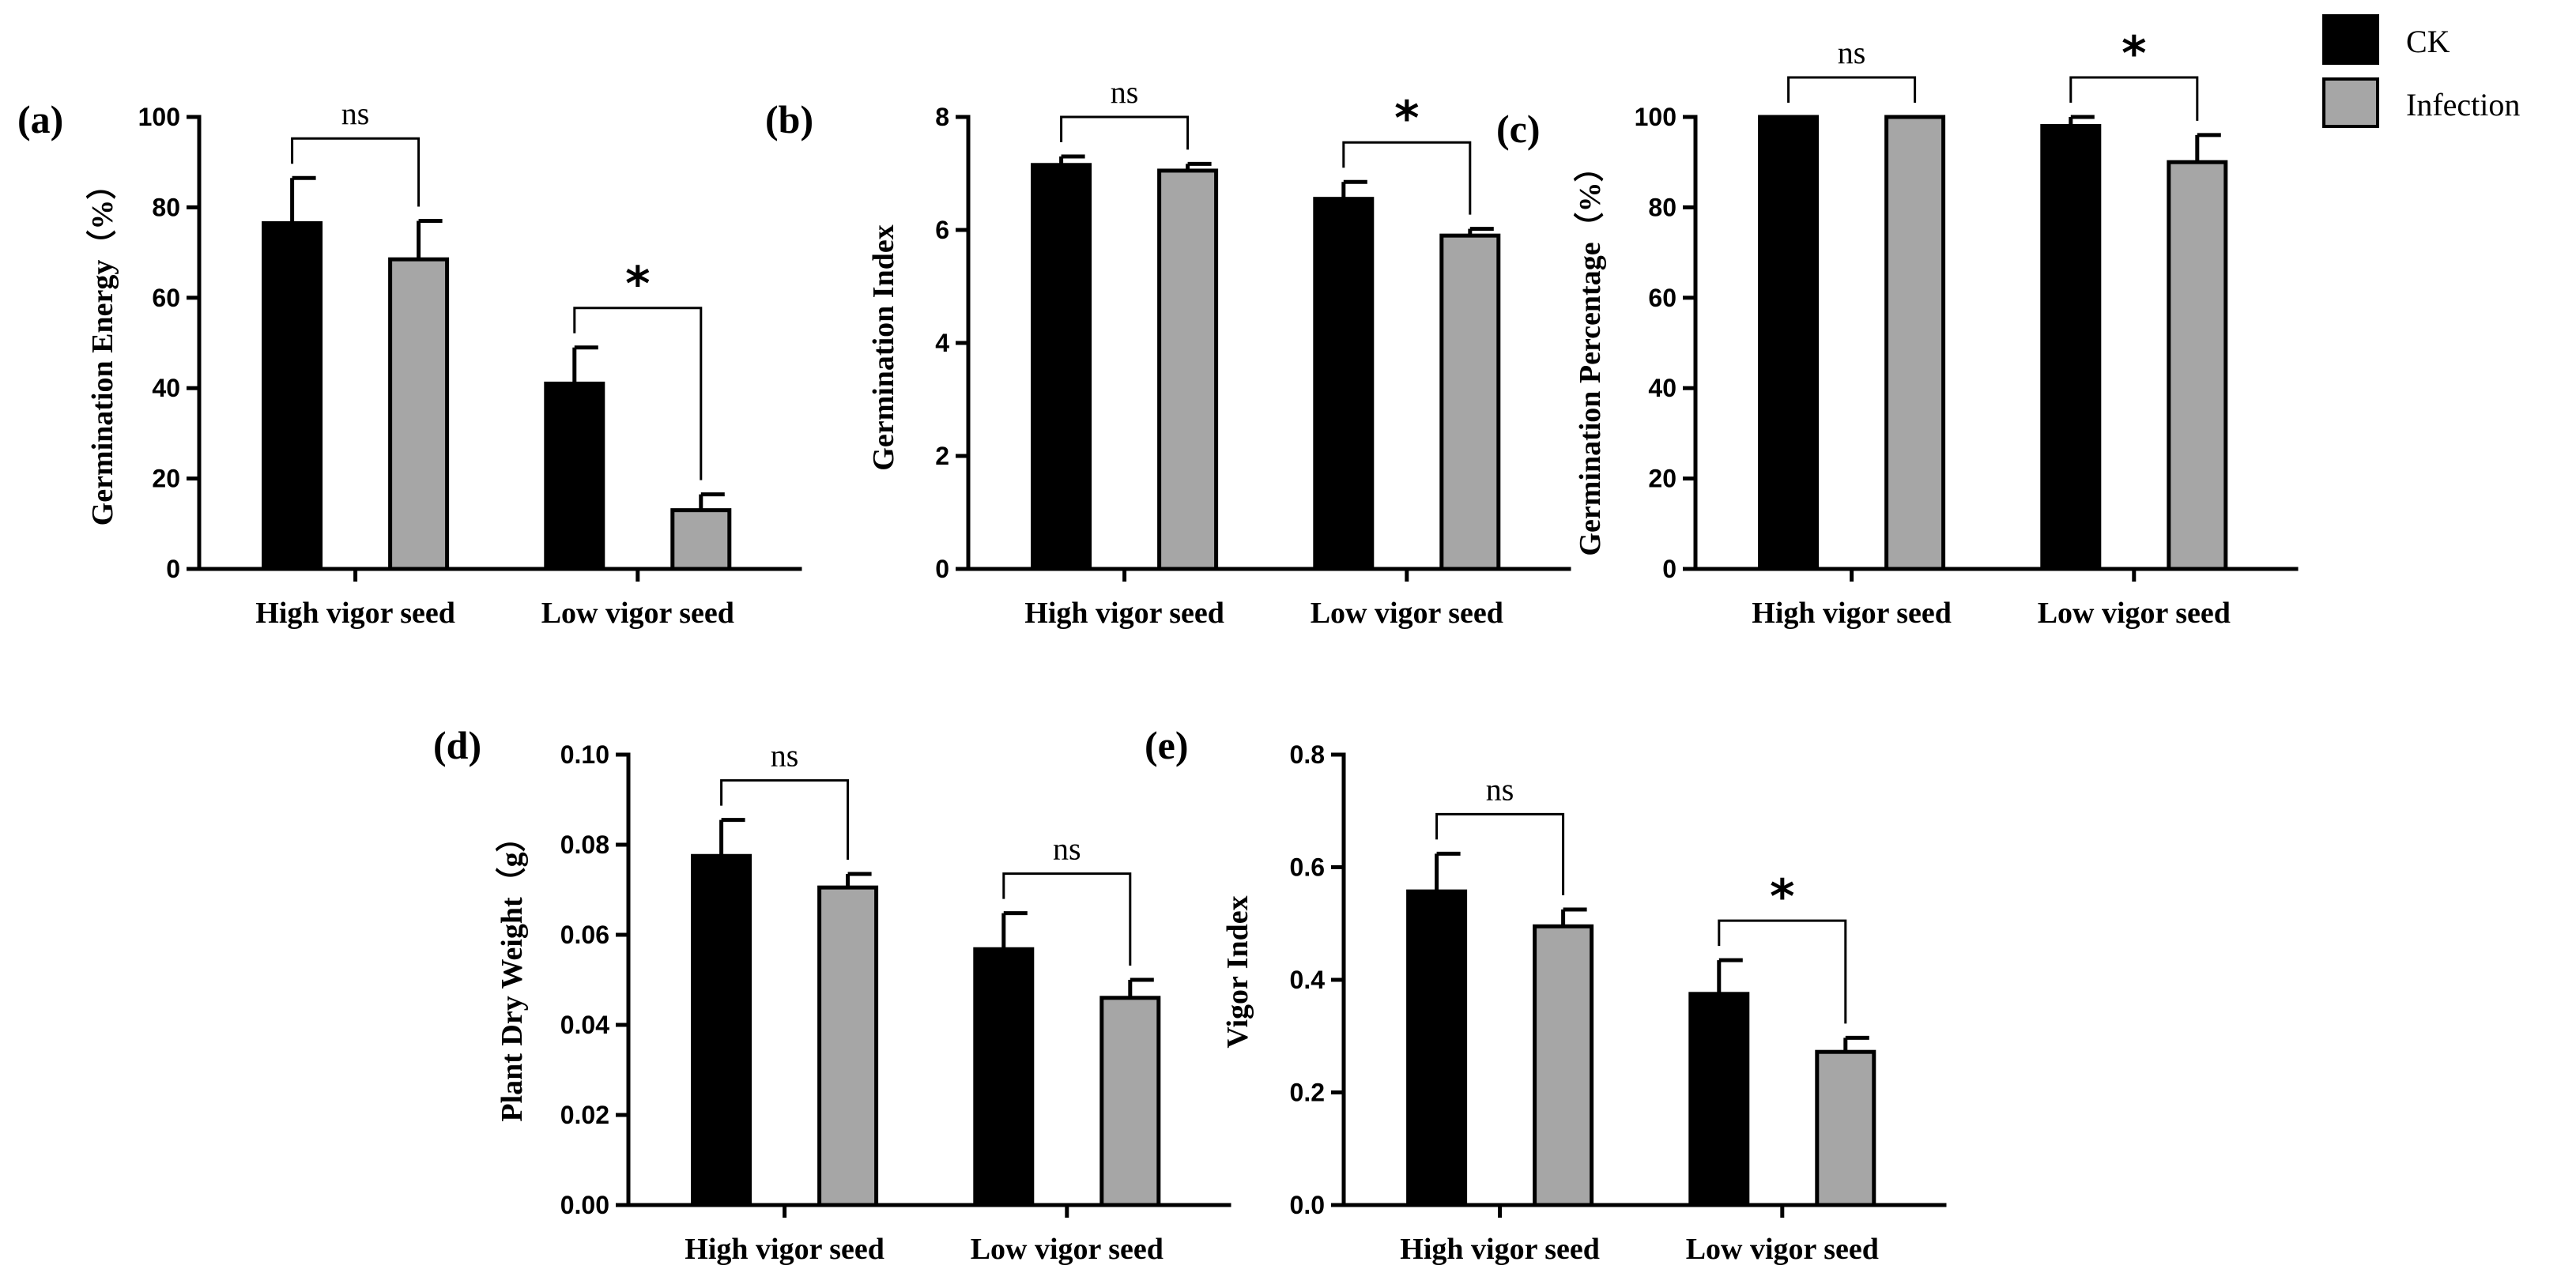 The width and height of the screenshot is (2576, 1288). Describe the element at coordinates (584, 935) in the screenshot. I see `y-tick-label: 0.06` at that location.